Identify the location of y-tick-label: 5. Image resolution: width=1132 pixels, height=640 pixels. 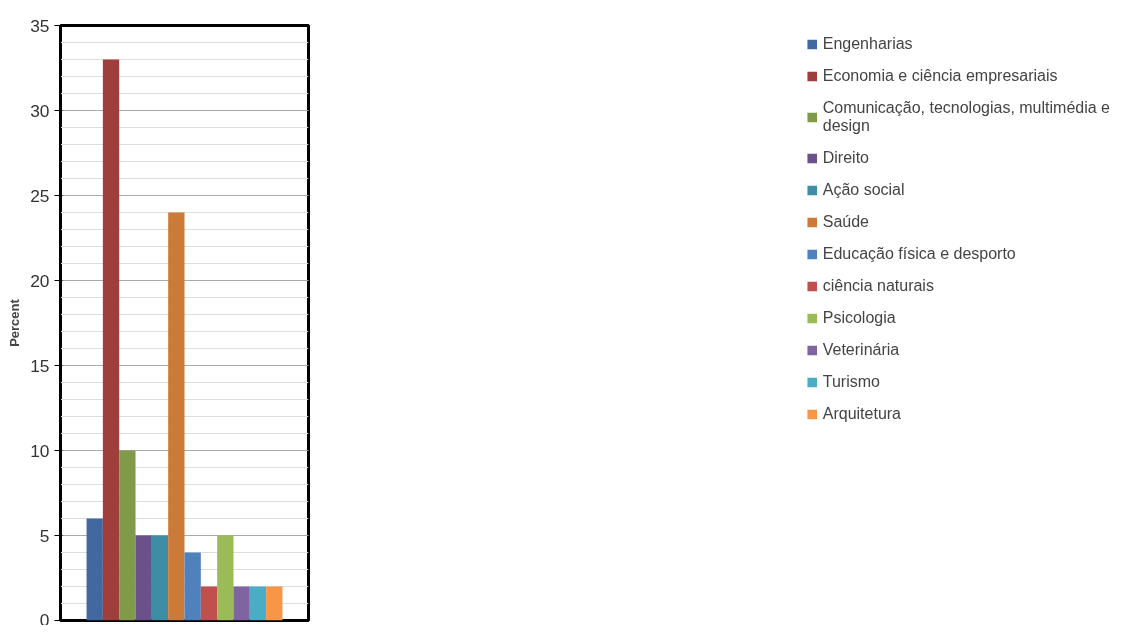
(44, 535).